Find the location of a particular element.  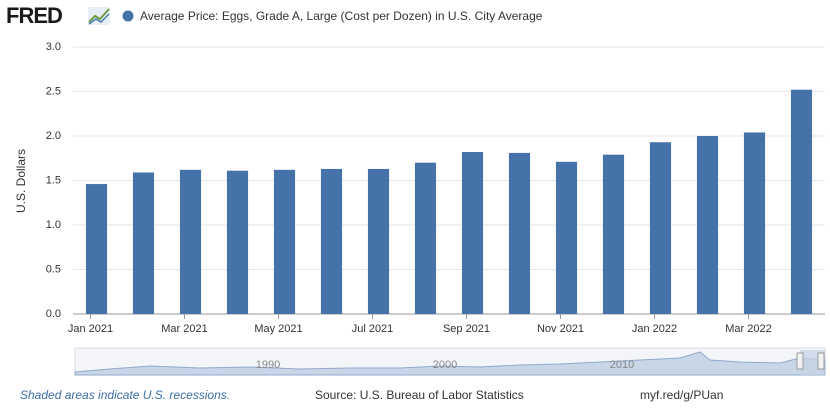

navigator is located at coordinates (450, 361).